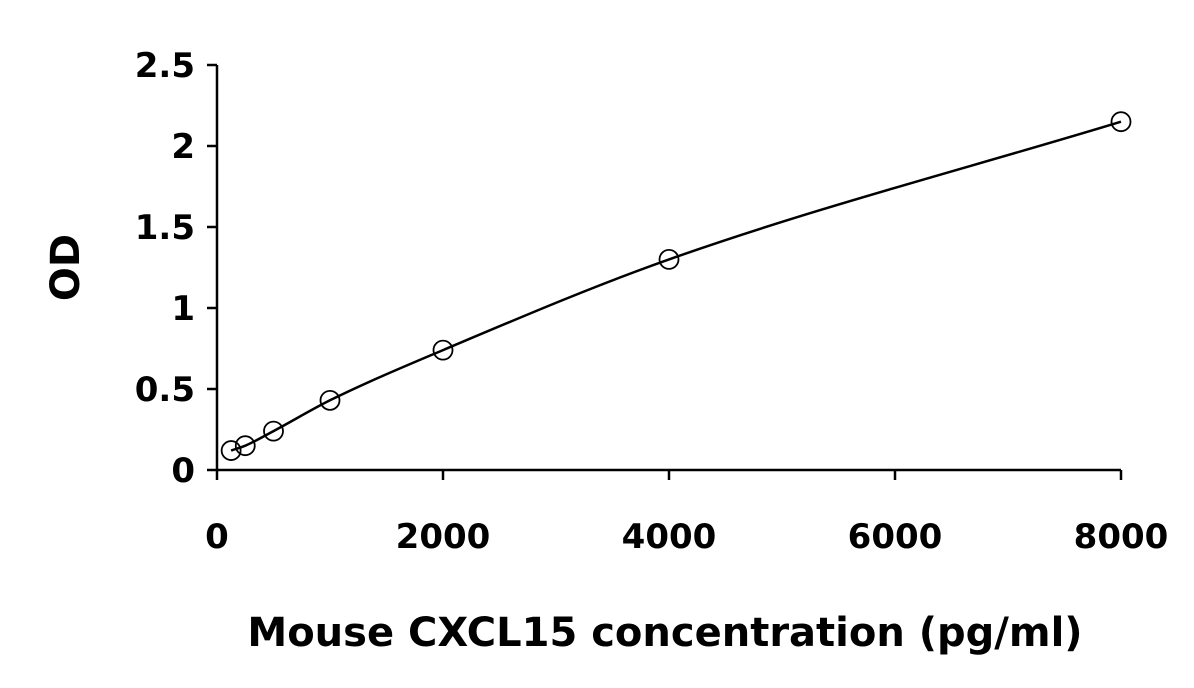 The height and width of the screenshot is (688, 1194). I want to click on y-tick-label: 0, so click(183, 471).